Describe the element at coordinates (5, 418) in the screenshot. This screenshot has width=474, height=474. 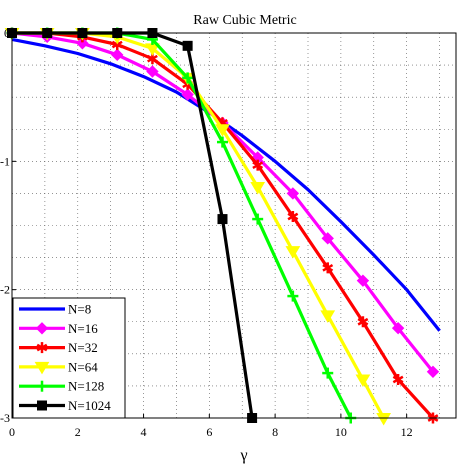
I see `y-tick-label: -3` at that location.